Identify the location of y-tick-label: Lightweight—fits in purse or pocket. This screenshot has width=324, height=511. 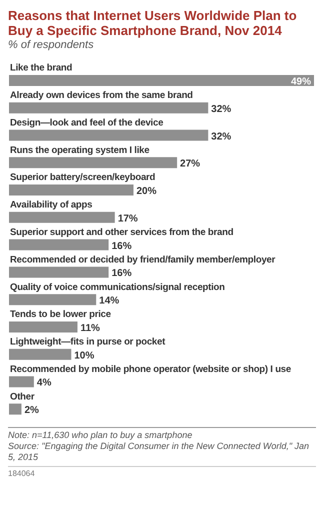
(88, 342).